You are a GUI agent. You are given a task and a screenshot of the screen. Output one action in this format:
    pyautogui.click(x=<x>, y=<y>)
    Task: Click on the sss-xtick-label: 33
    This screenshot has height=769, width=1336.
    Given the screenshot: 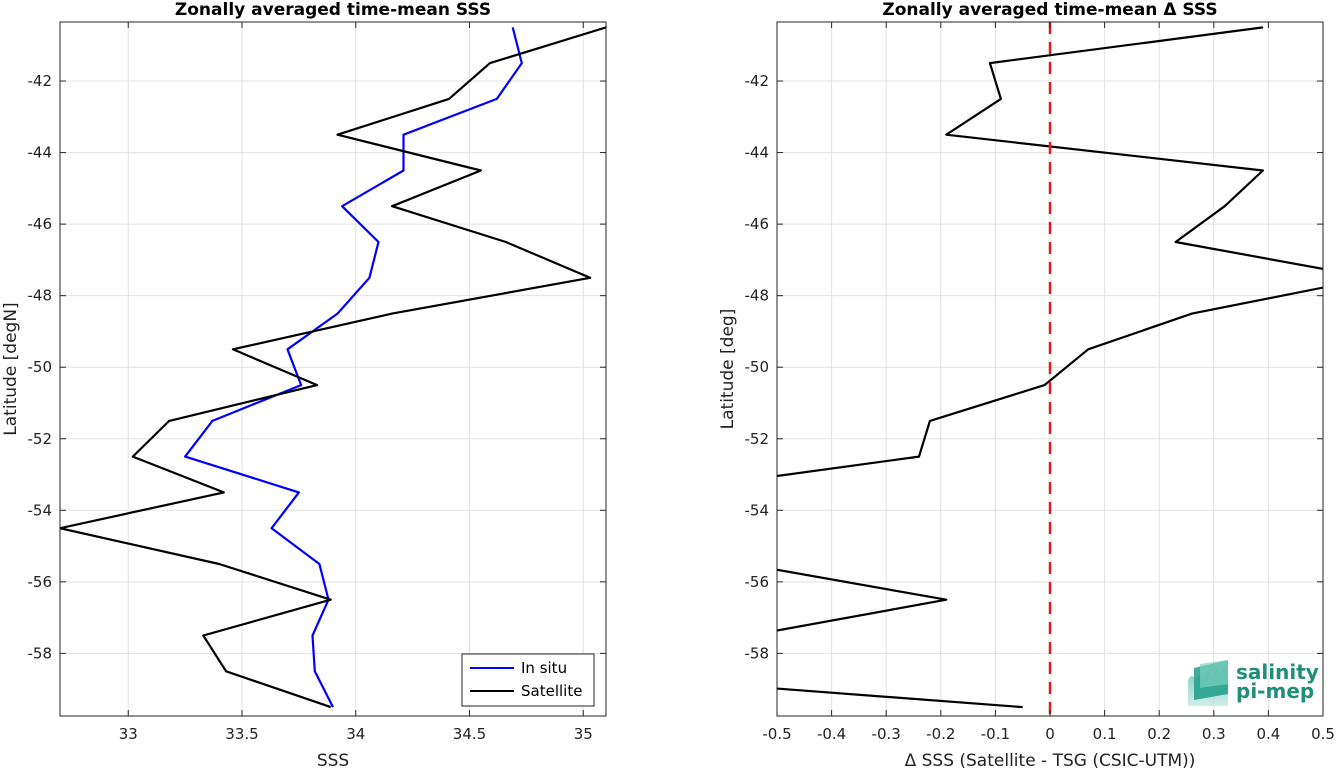 What is the action you would take?
    pyautogui.click(x=128, y=734)
    